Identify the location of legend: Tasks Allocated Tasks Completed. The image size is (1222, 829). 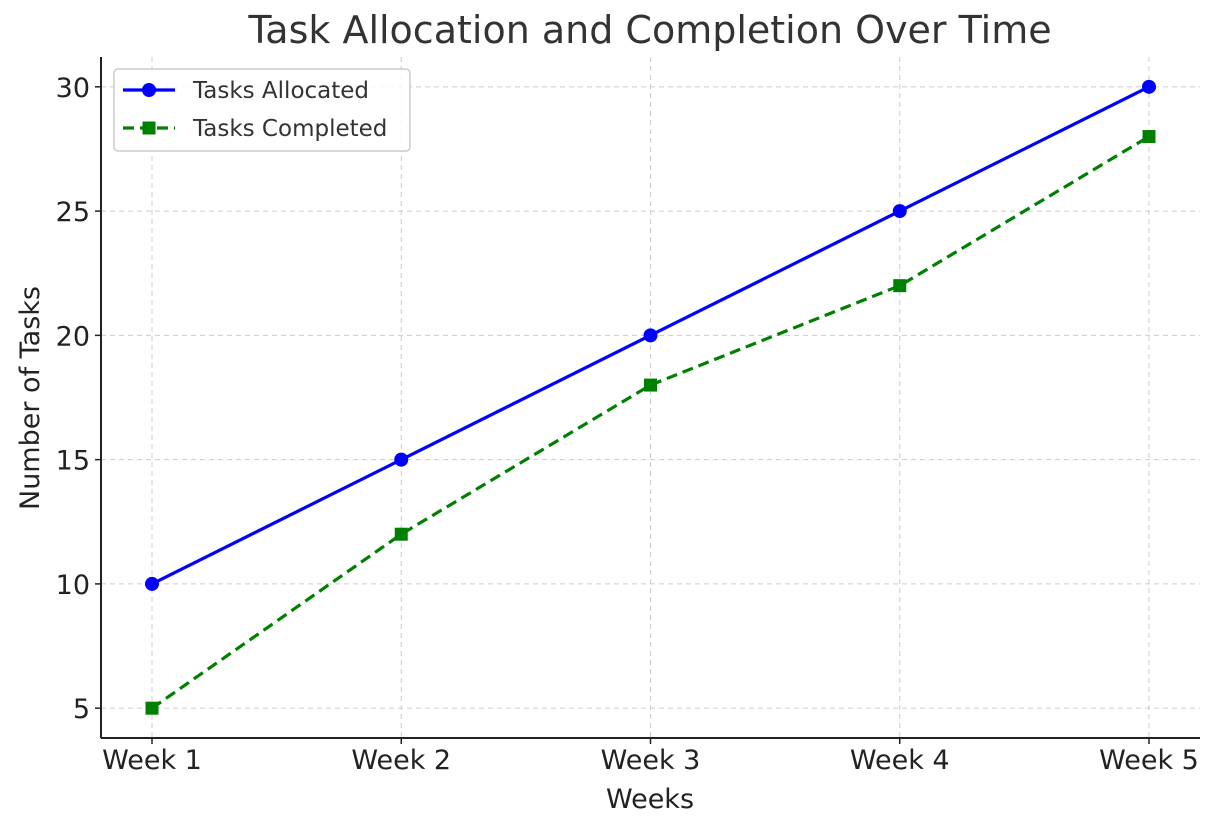
(262, 110).